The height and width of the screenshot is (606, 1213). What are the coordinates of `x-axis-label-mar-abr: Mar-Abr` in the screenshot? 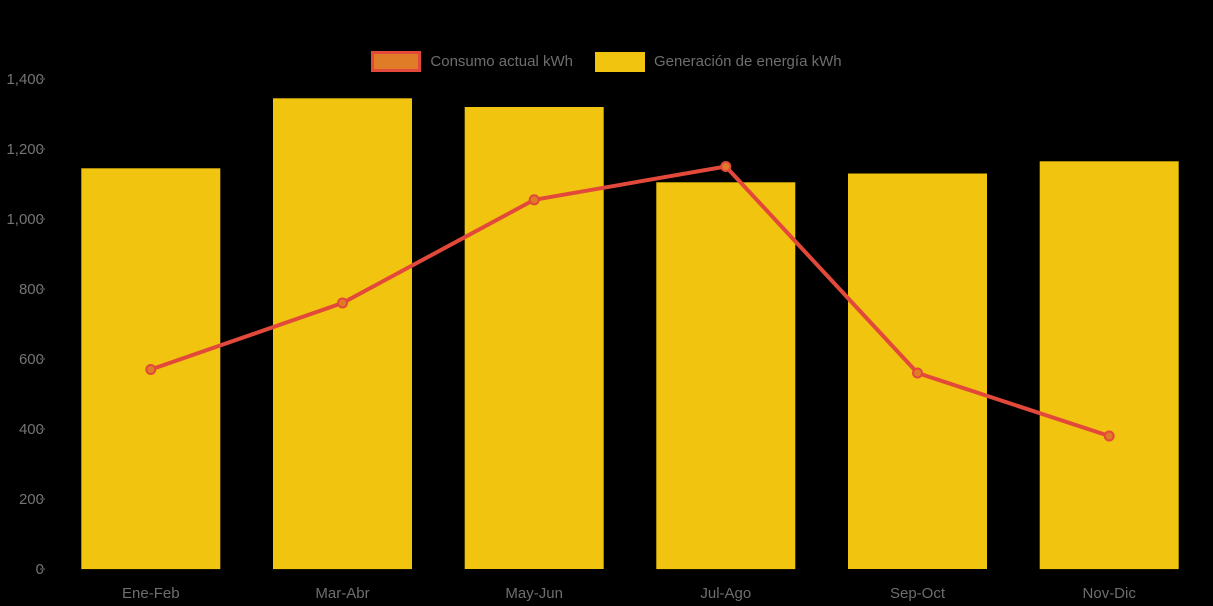 It's located at (342, 593).